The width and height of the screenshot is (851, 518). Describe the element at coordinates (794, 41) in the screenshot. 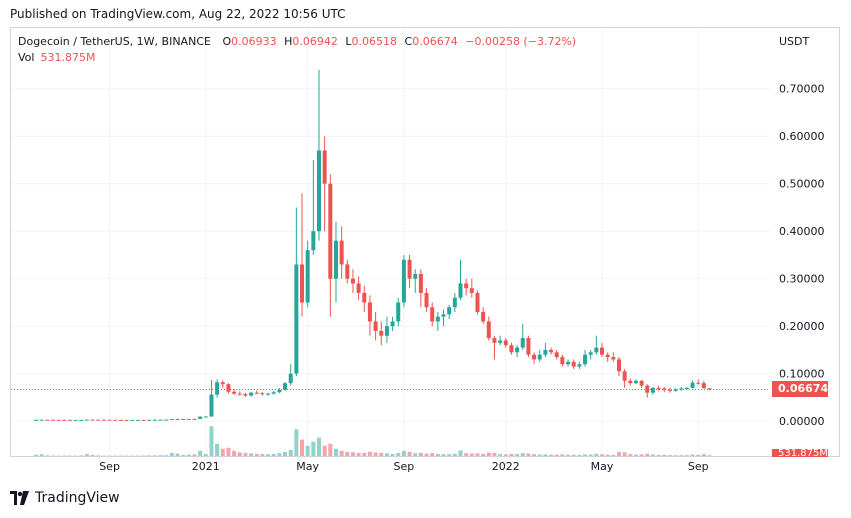

I see `quote-currency: USDT` at that location.